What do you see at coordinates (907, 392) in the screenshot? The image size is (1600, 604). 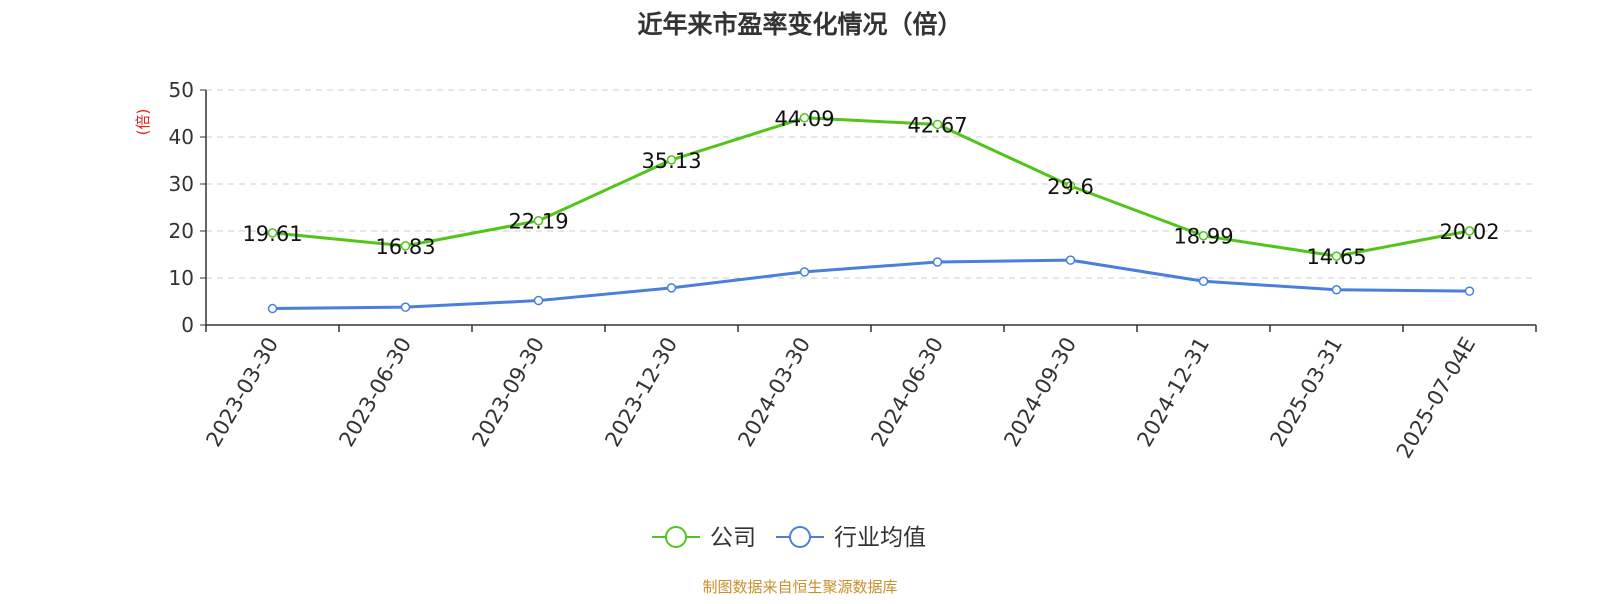 I see `x-tick-label: 2024-06-30` at bounding box center [907, 392].